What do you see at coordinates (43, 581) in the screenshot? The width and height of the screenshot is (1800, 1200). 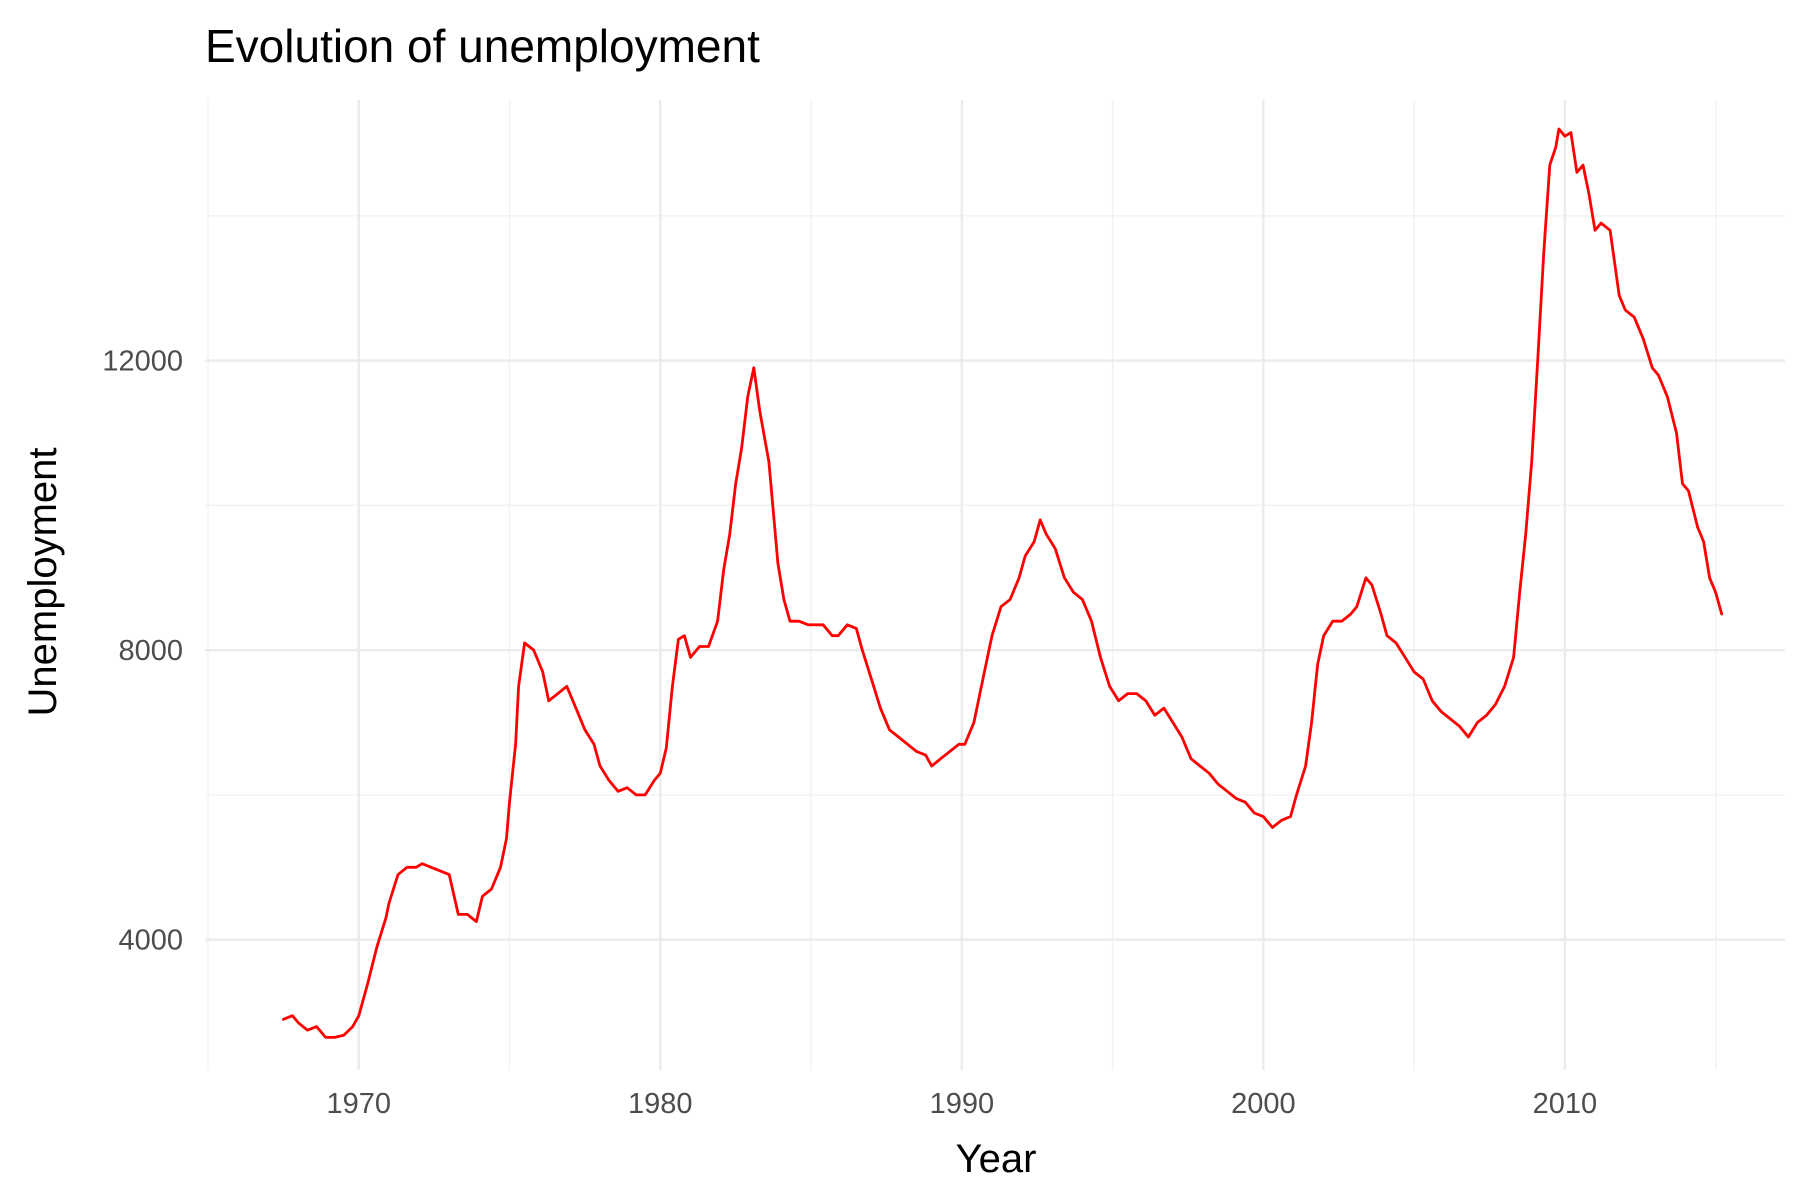 I see `y-axis-title: Unemployment` at bounding box center [43, 581].